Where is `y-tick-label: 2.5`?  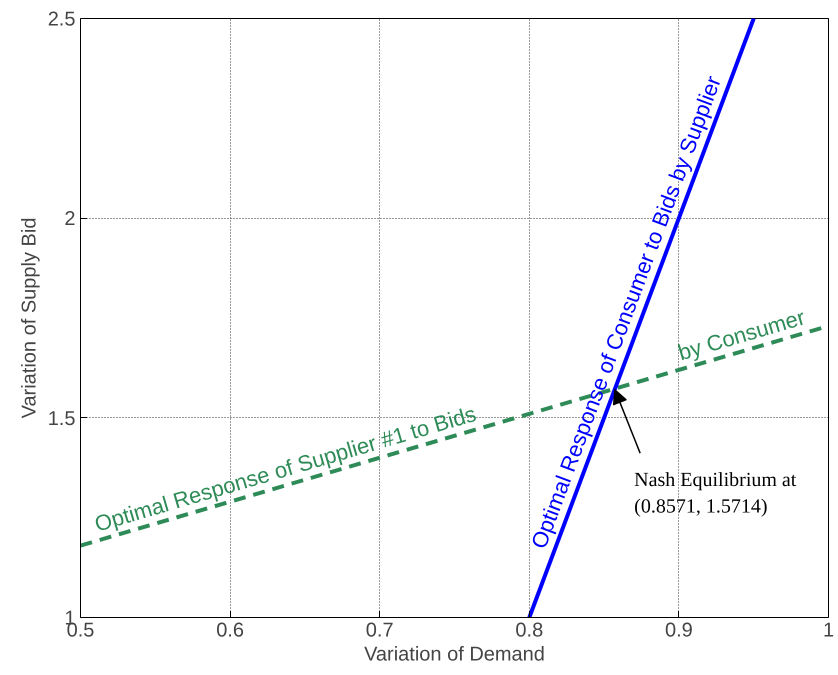 y-tick-label: 2.5 is located at coordinates (62, 19).